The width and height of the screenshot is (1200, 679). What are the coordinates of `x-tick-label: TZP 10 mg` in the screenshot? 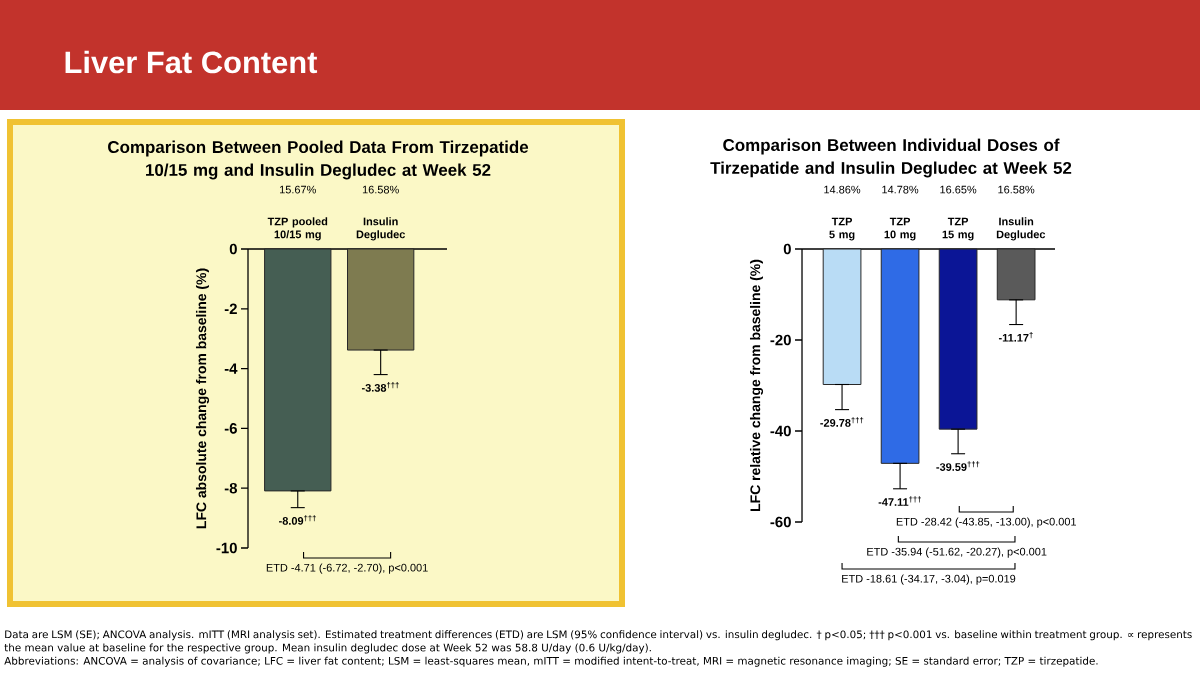 It's located at (900, 229).